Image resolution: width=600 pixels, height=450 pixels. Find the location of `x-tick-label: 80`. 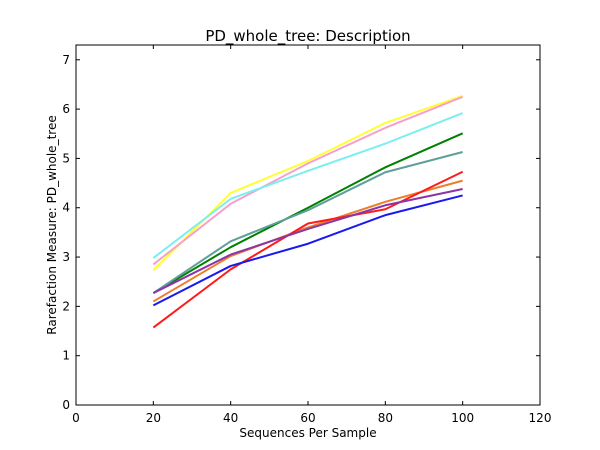

x-tick-label: 80 is located at coordinates (385, 418).